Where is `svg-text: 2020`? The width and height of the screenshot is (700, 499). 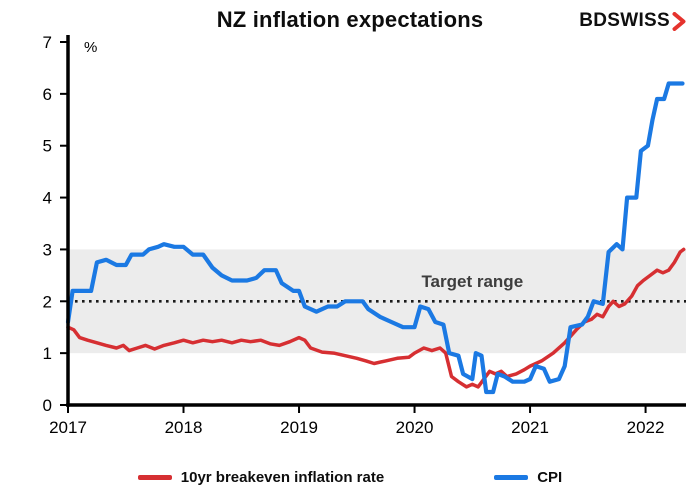
svg-text: 2020 is located at coordinates (415, 427).